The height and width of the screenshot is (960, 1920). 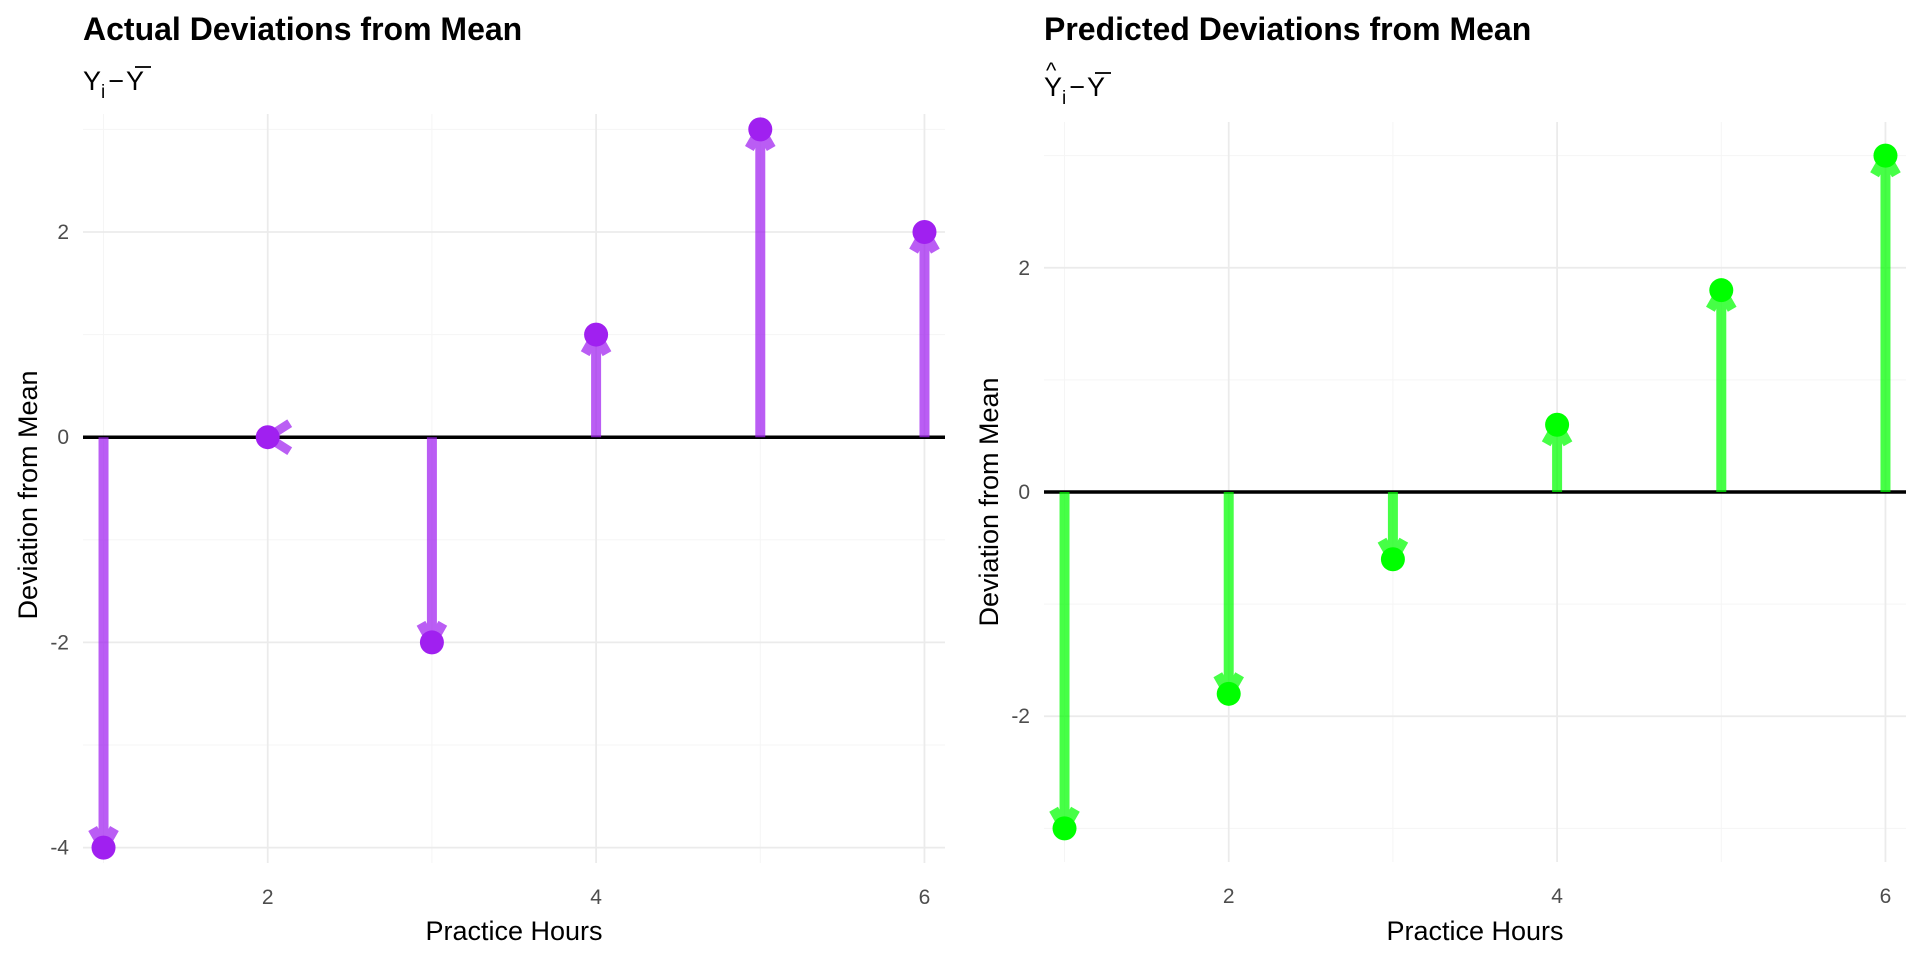 What do you see at coordinates (1287, 29) in the screenshot?
I see `chart-title: Predicted Deviations from Mean` at bounding box center [1287, 29].